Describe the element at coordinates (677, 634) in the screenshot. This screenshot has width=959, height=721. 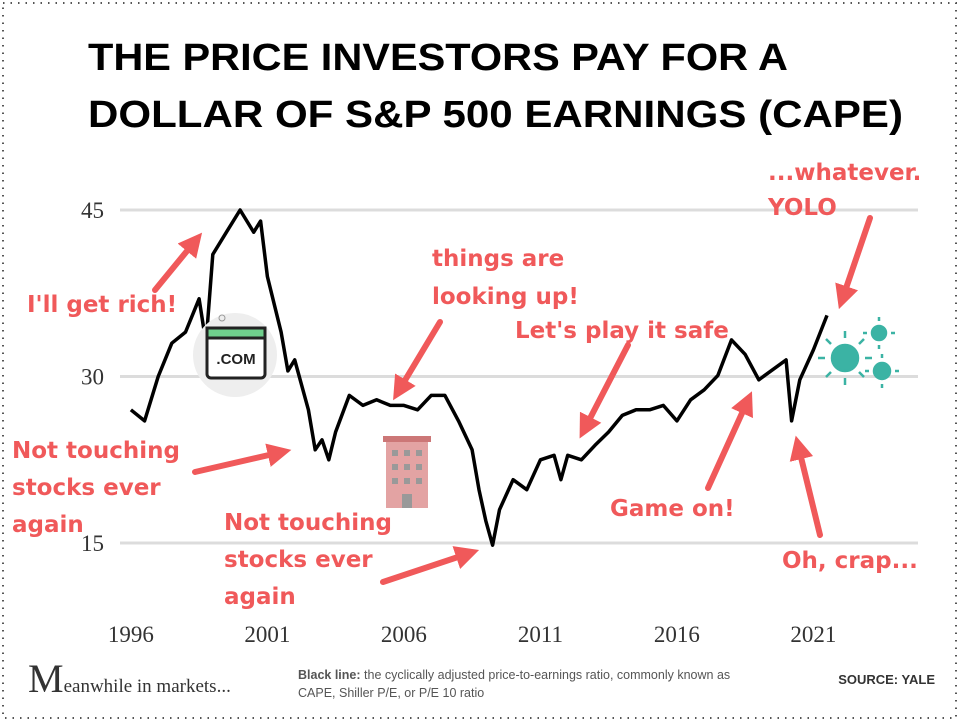
I see `x-tick-label: 2016` at that location.